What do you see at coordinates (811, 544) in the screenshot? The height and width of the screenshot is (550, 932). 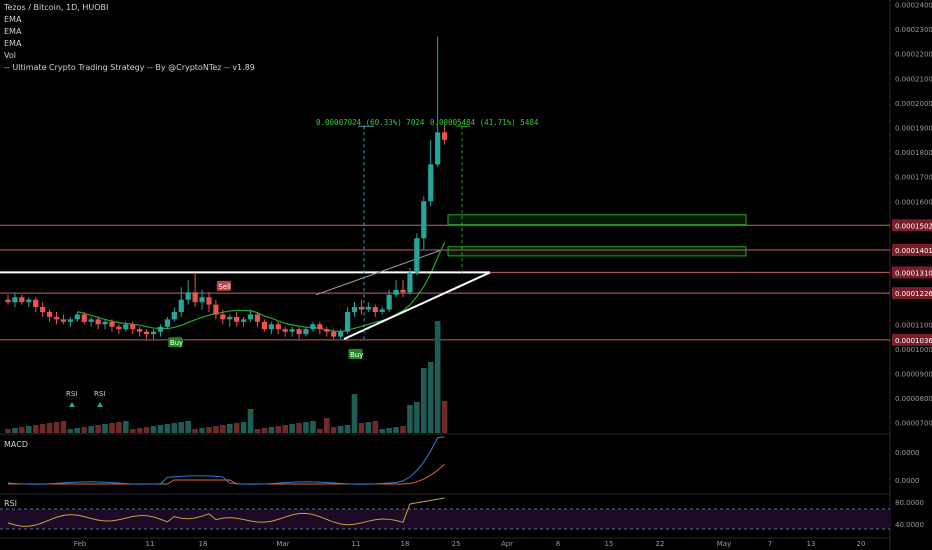 I see `x-tick-label: 13` at bounding box center [811, 544].